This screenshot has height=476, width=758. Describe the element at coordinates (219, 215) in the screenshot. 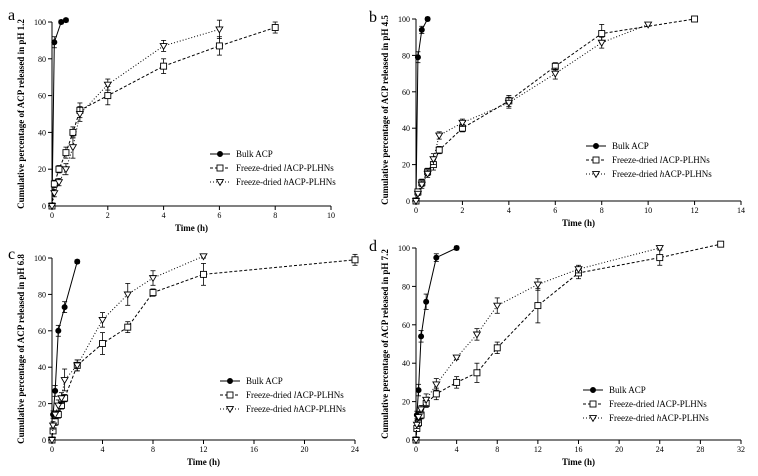

I see `x-tick-label: 6` at that location.